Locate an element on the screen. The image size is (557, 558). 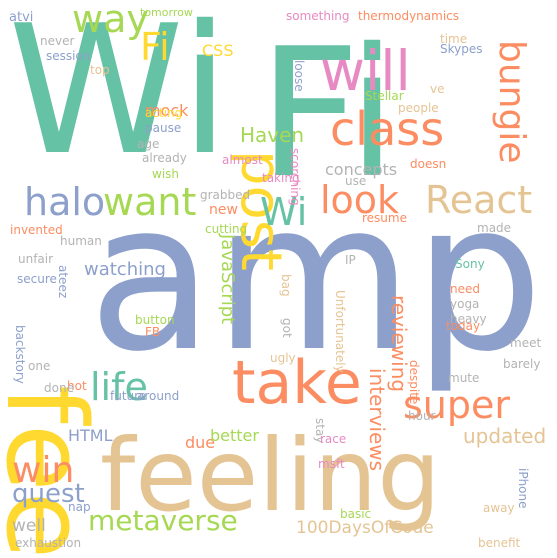
word-unfortunately: Unfortunately is located at coordinates (340, 331).